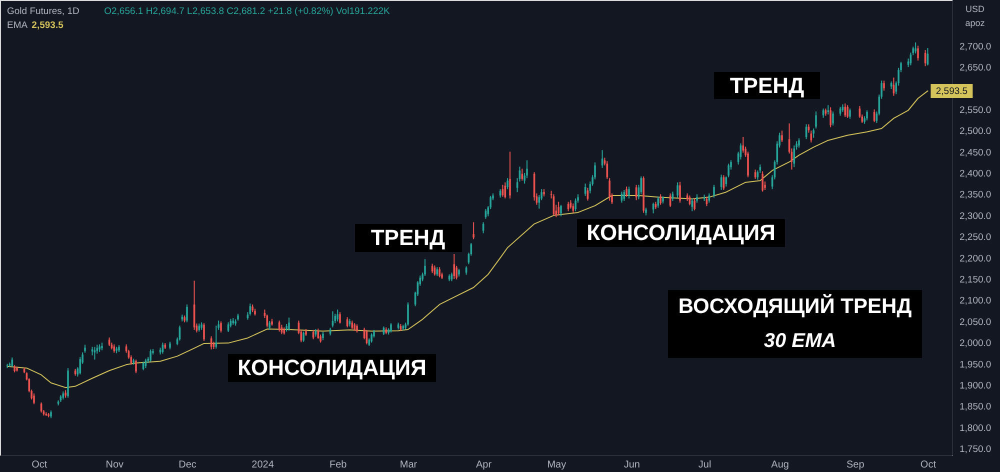 This screenshot has height=472, width=1000. I want to click on text: 2,593.5, so click(48, 25).